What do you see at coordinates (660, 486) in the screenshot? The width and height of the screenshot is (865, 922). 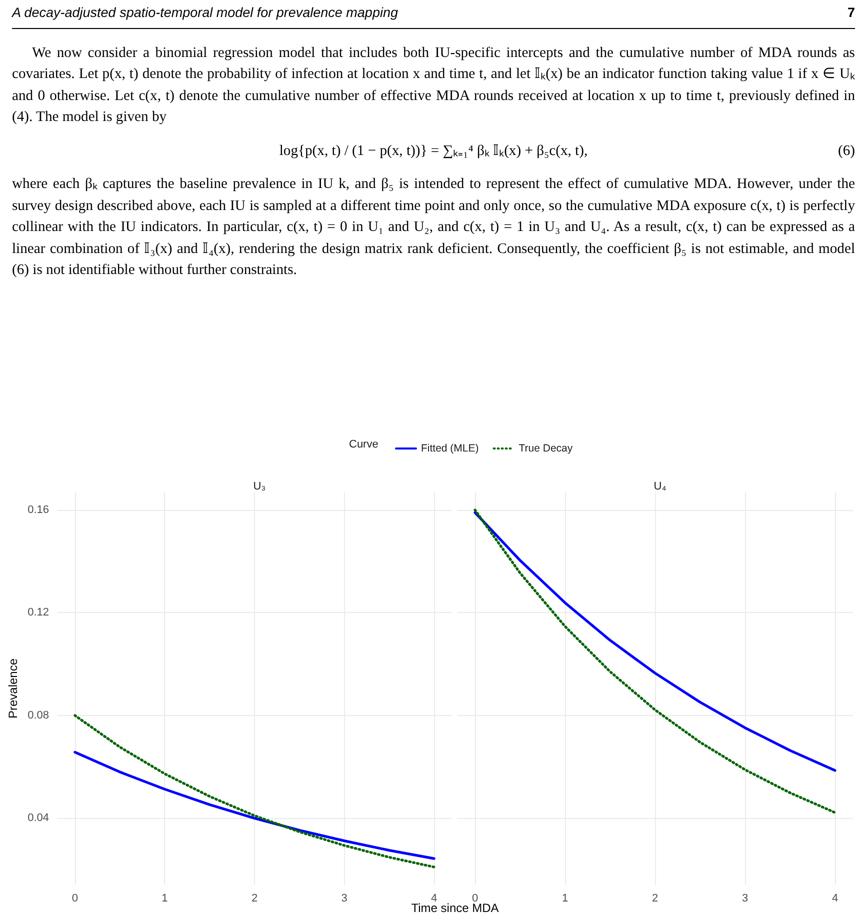 I see `chart-title: U₄` at bounding box center [660, 486].